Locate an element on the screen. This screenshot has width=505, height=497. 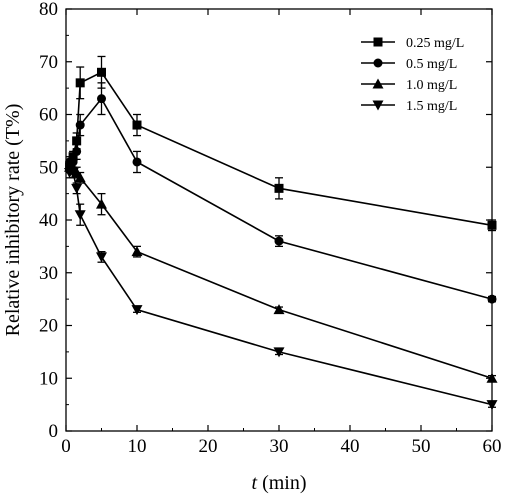
x-tick-label: 50 is located at coordinates (421, 446).